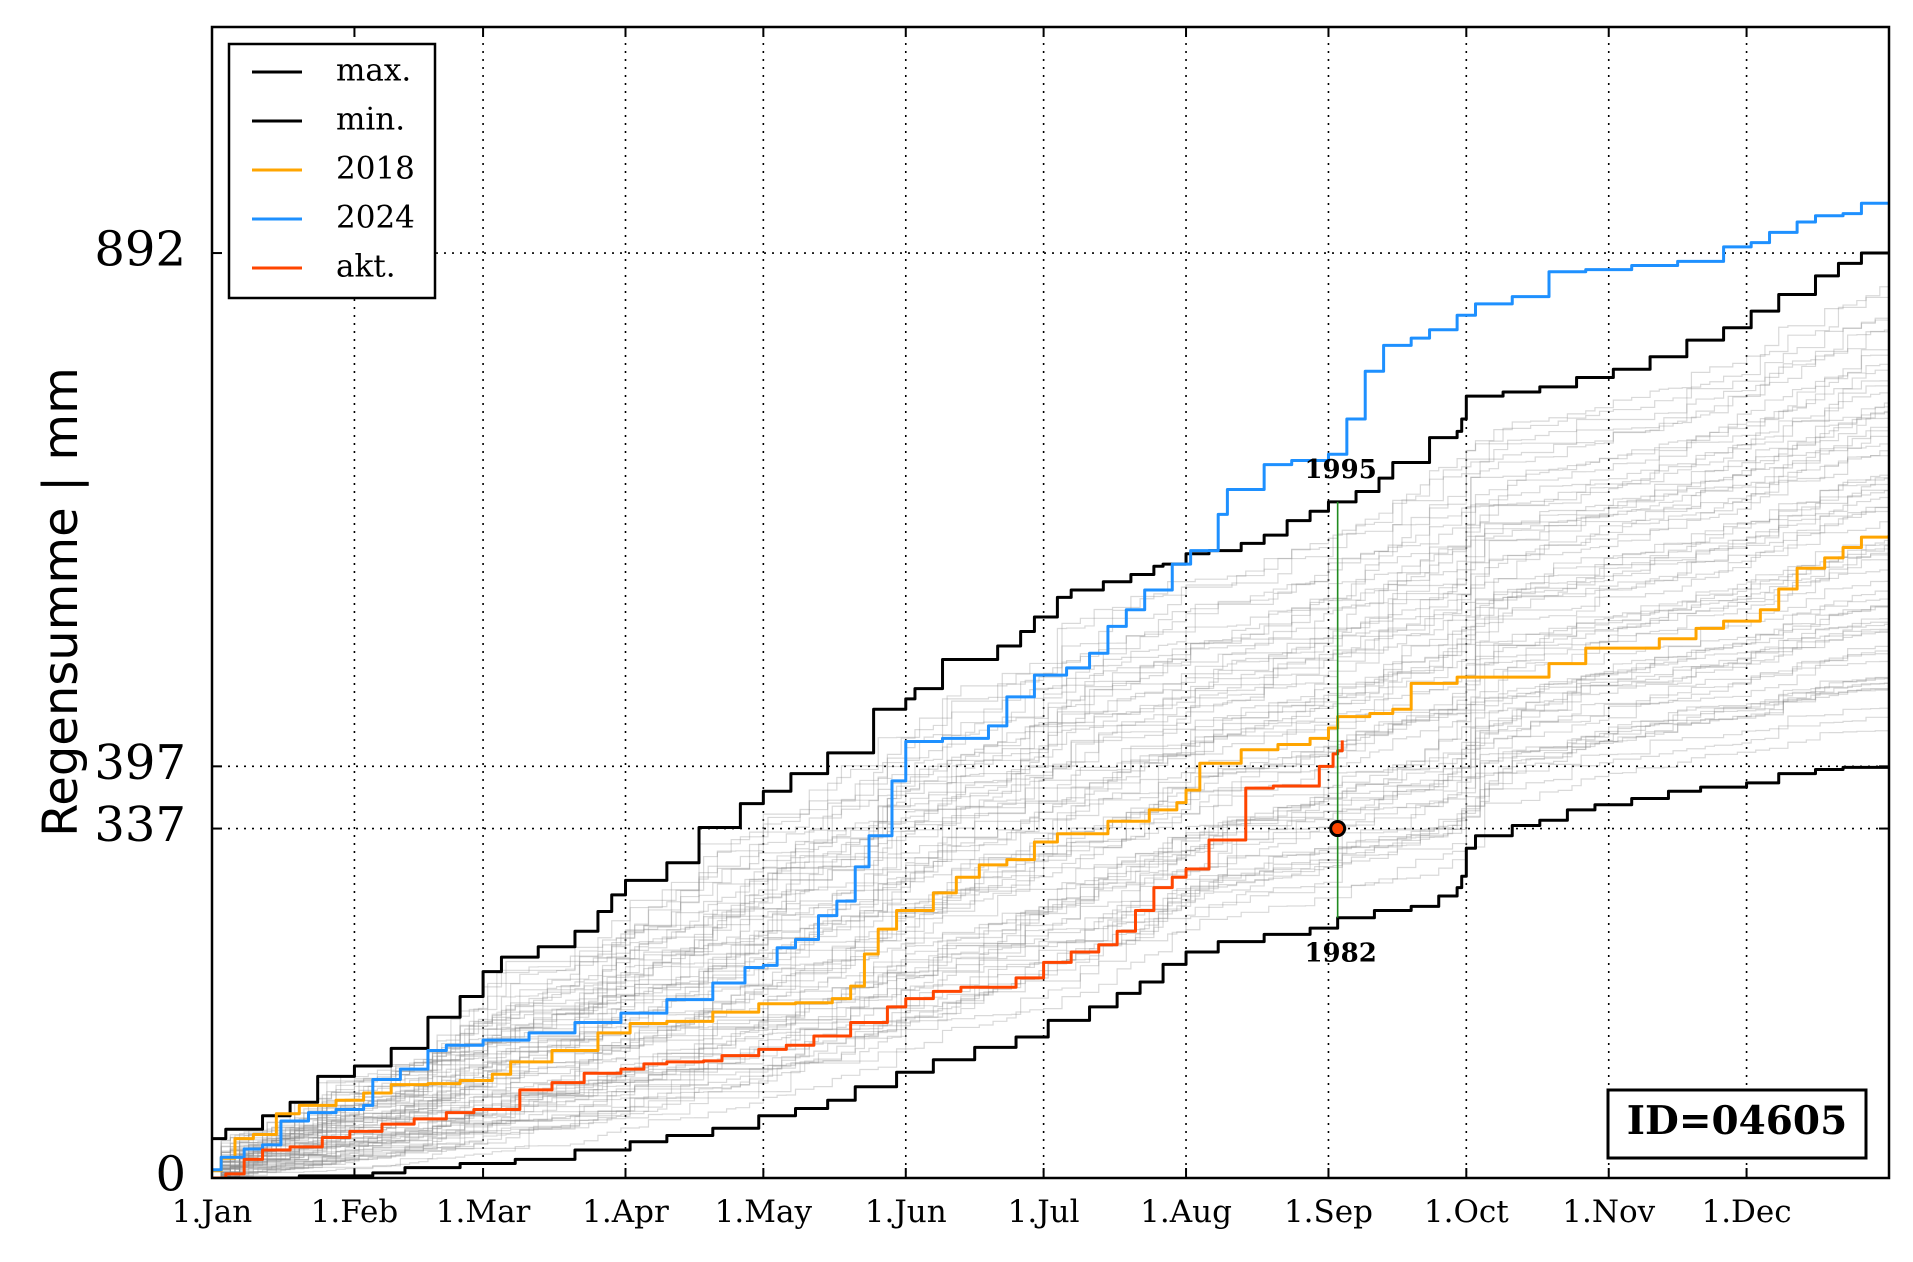 Image resolution: width=1913 pixels, height=1262 pixels. I want to click on x-tick-label: 1.Jul, so click(1044, 1212).